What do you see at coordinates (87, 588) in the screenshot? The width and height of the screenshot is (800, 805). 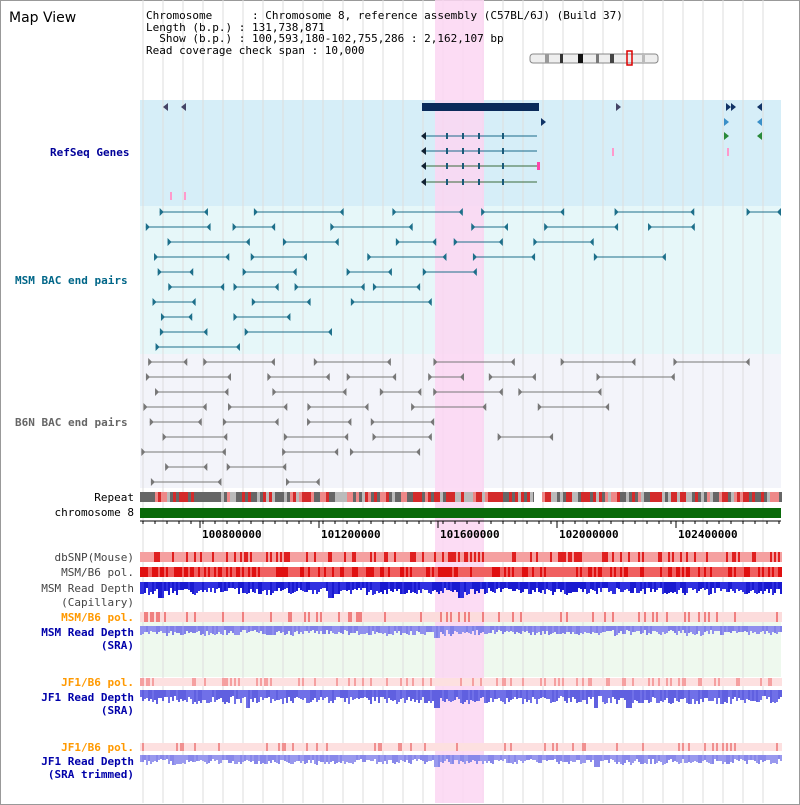 I see `msm-depth-capillary-label: MSM Read Depth` at bounding box center [87, 588].